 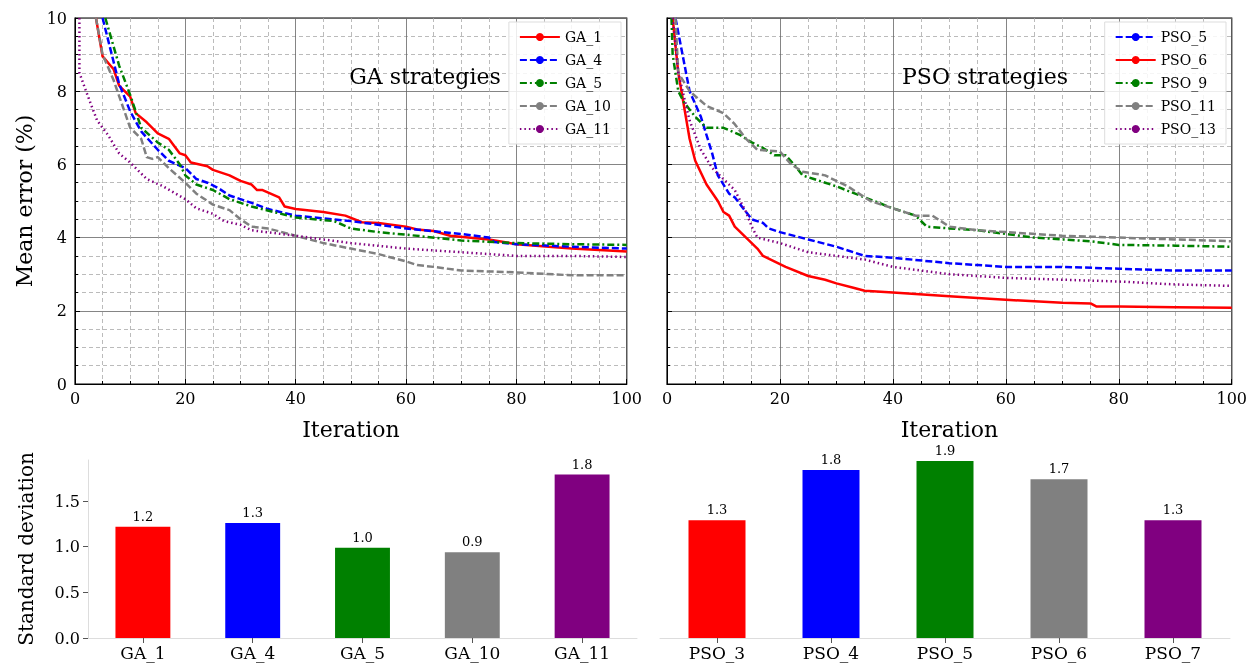 What do you see at coordinates (67, 501) in the screenshot?
I see `y-tick-label: 1.5` at bounding box center [67, 501].